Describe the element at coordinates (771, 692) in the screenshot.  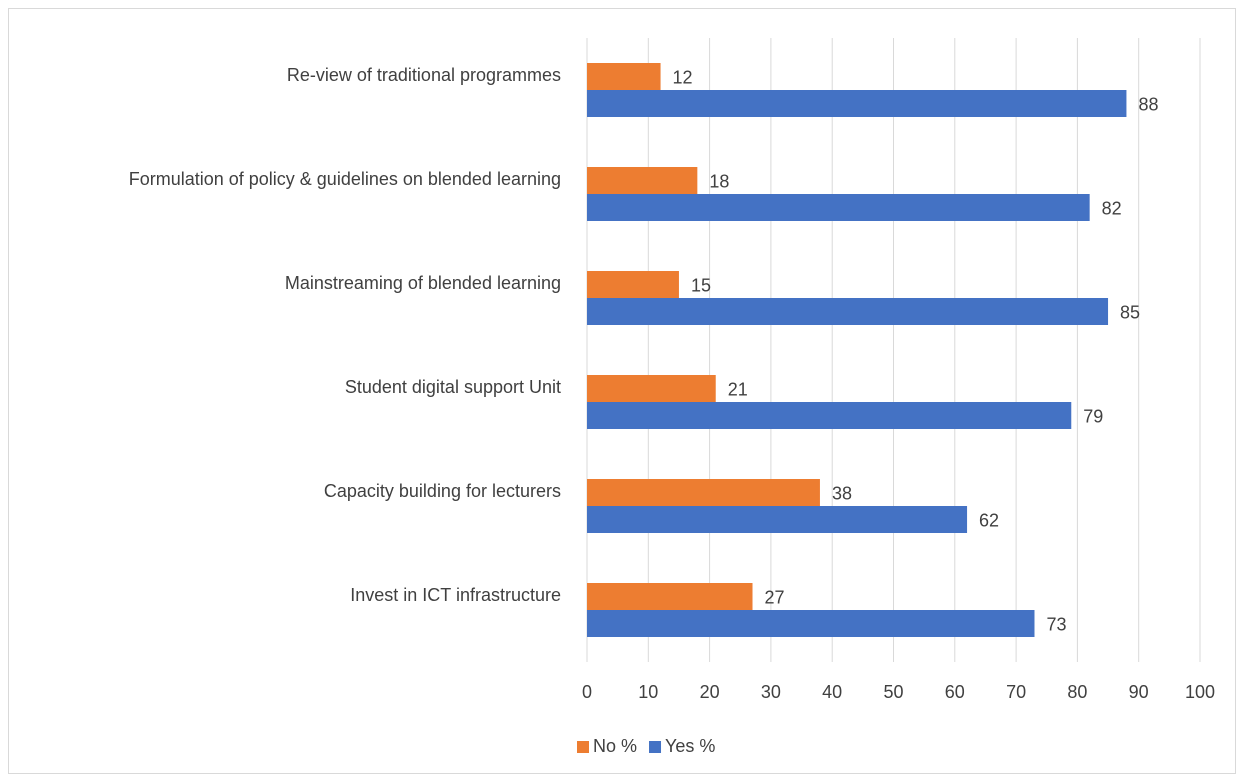
I see `x-tick-label: 30` at that location.